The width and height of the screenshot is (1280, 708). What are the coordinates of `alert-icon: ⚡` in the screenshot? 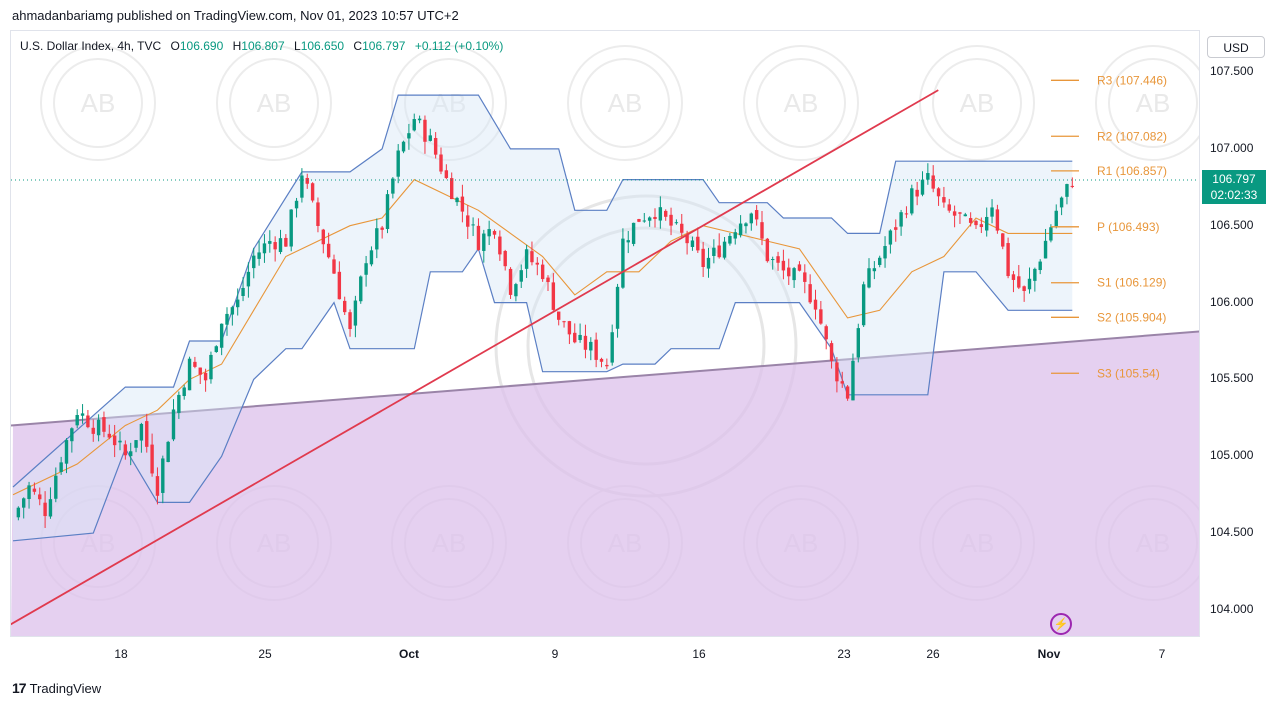 It's located at (1061, 624).